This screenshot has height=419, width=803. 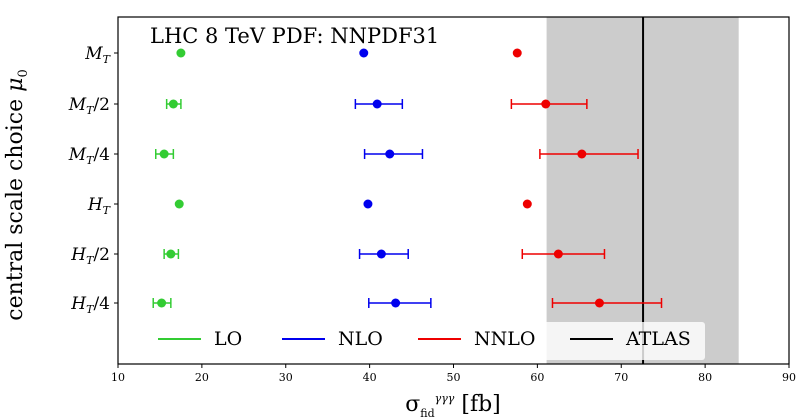 I want to click on y-category-label: MT/2, so click(x=89, y=106).